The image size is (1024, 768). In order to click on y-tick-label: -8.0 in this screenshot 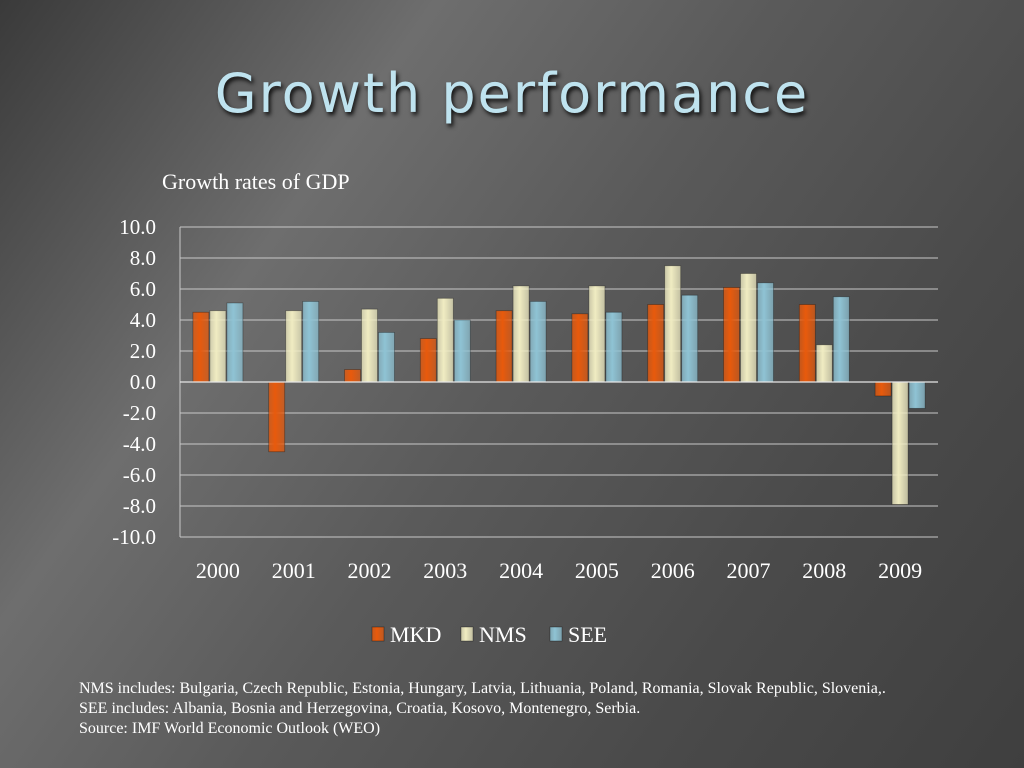, I will do `click(139, 506)`.